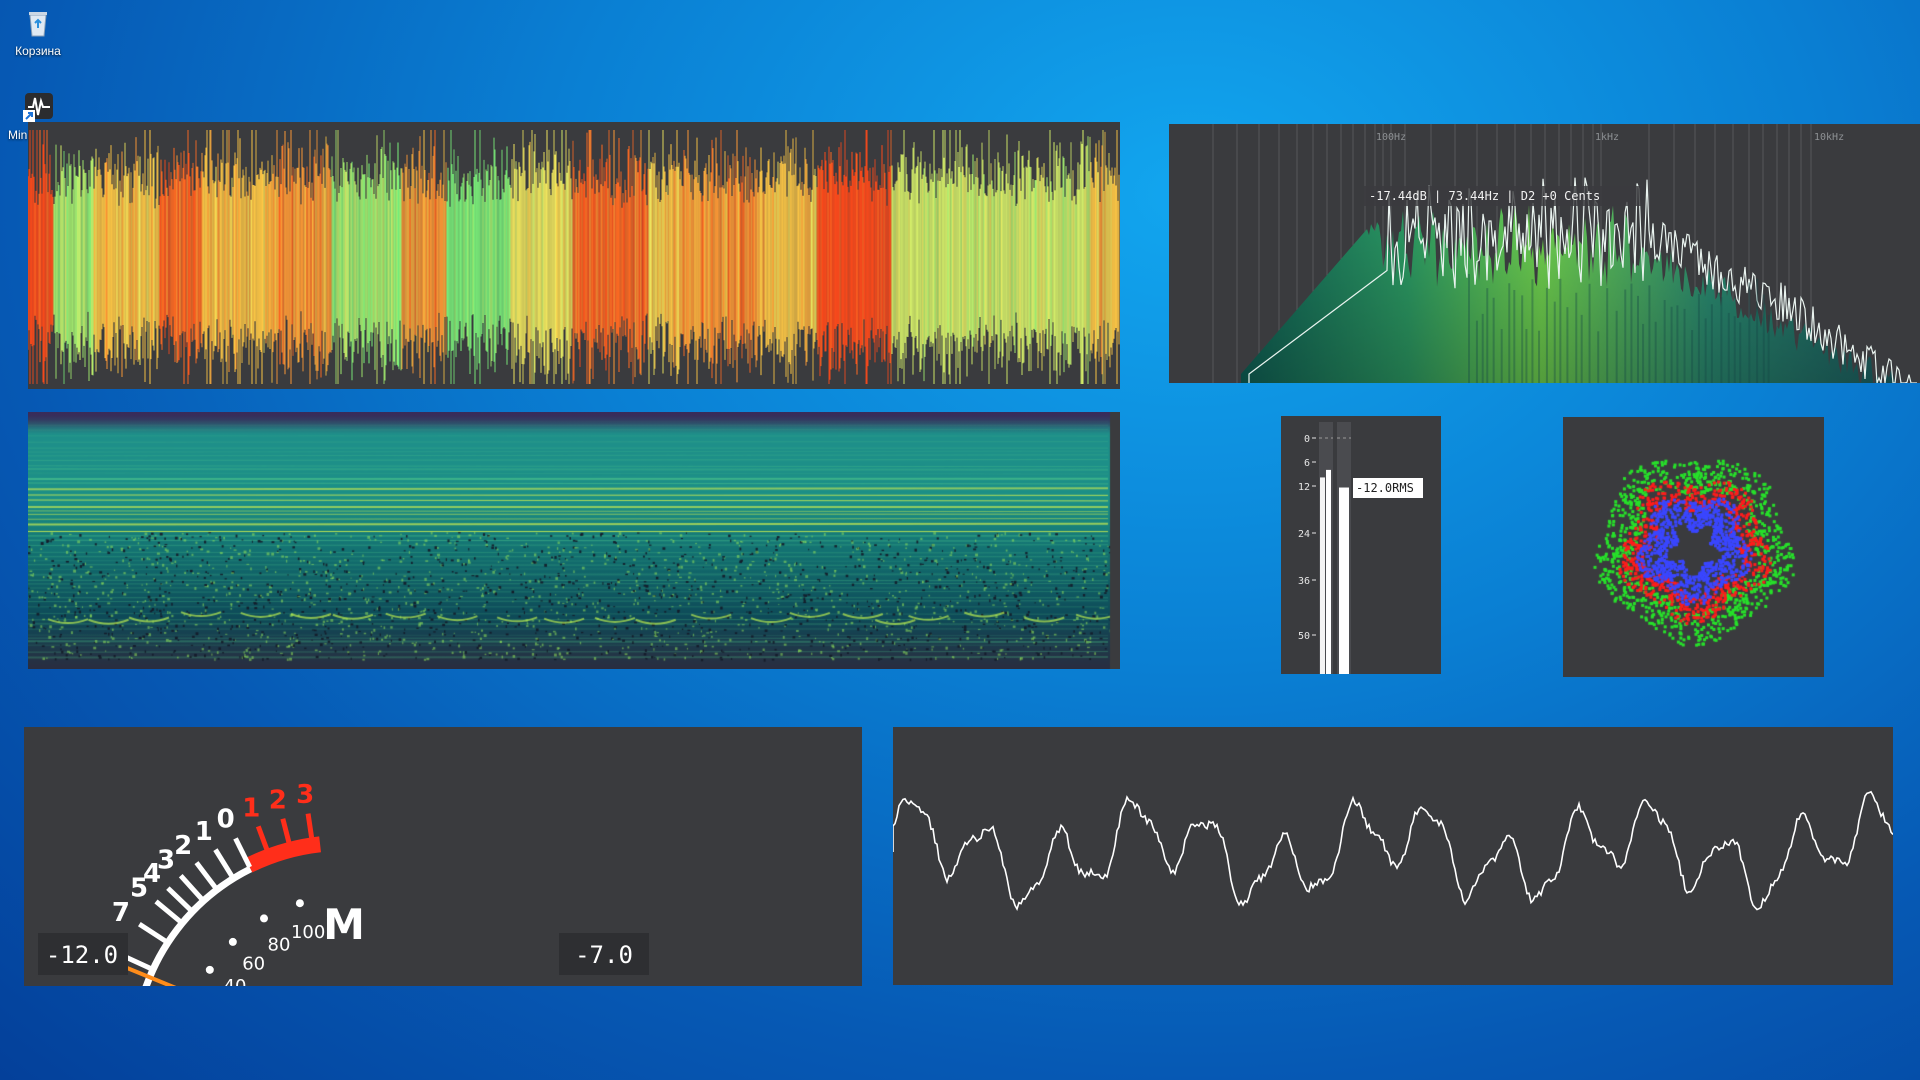 The height and width of the screenshot is (1080, 1920). I want to click on vu-scale-label: 0, so click(226, 820).